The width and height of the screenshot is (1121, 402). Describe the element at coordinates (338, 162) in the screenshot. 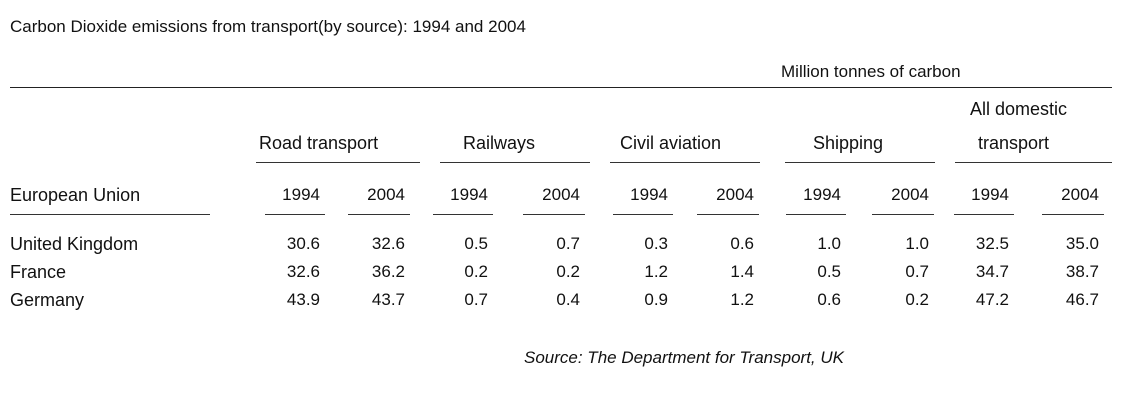

I see `group-underline-road` at that location.